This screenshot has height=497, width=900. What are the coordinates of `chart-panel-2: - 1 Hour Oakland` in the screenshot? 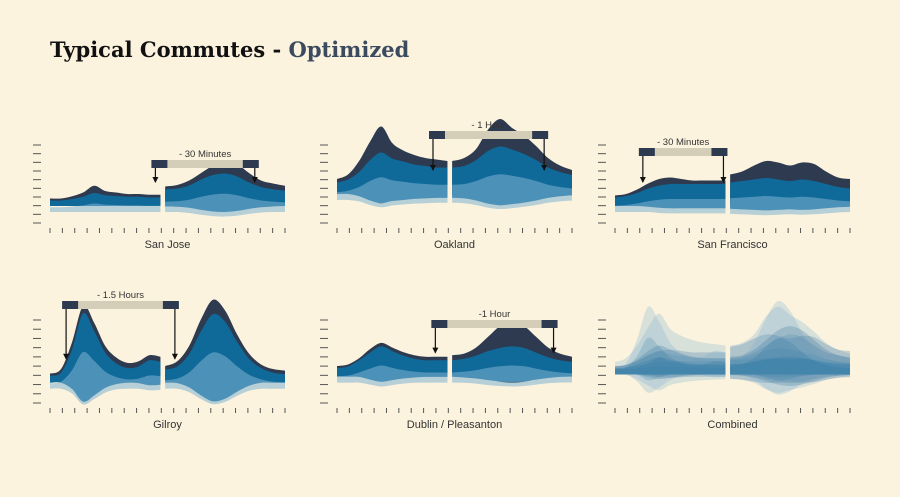 It's located at (446, 184).